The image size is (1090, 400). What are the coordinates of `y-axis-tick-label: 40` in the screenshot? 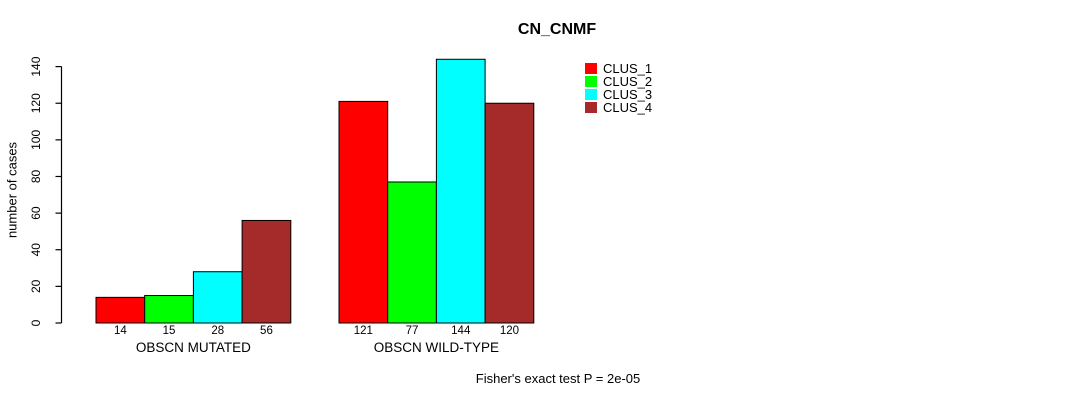 It's located at (36, 250).